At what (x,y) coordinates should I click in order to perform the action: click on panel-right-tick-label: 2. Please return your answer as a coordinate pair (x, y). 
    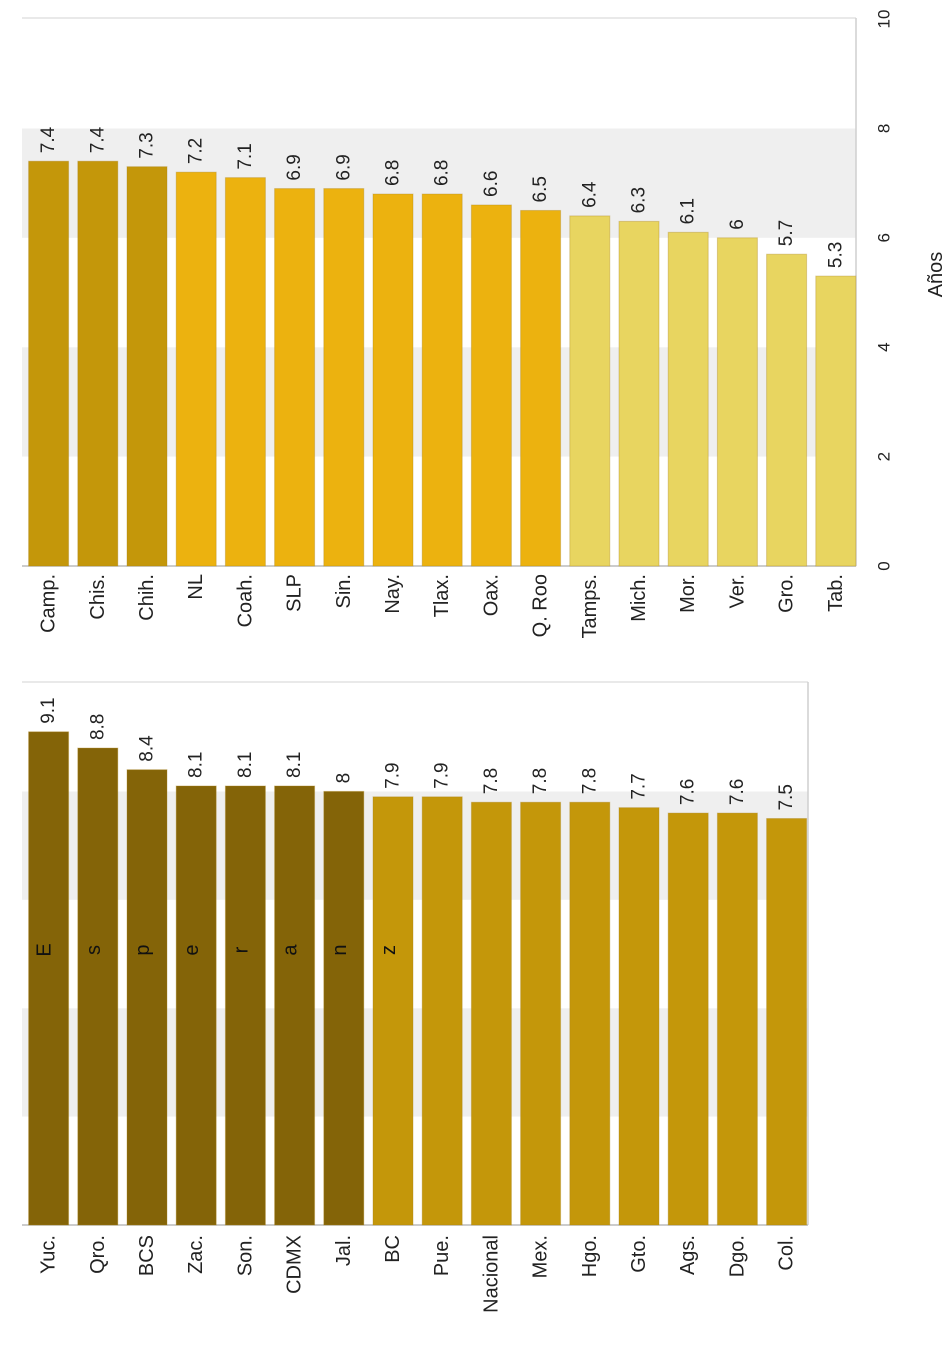
    Looking at the image, I should click on (884, 456).